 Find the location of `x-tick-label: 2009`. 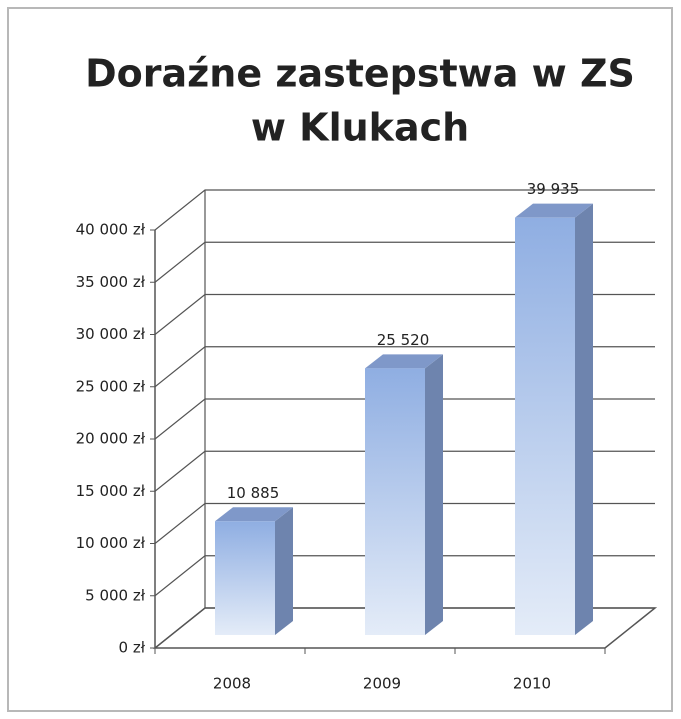

x-tick-label: 2009 is located at coordinates (382, 684).